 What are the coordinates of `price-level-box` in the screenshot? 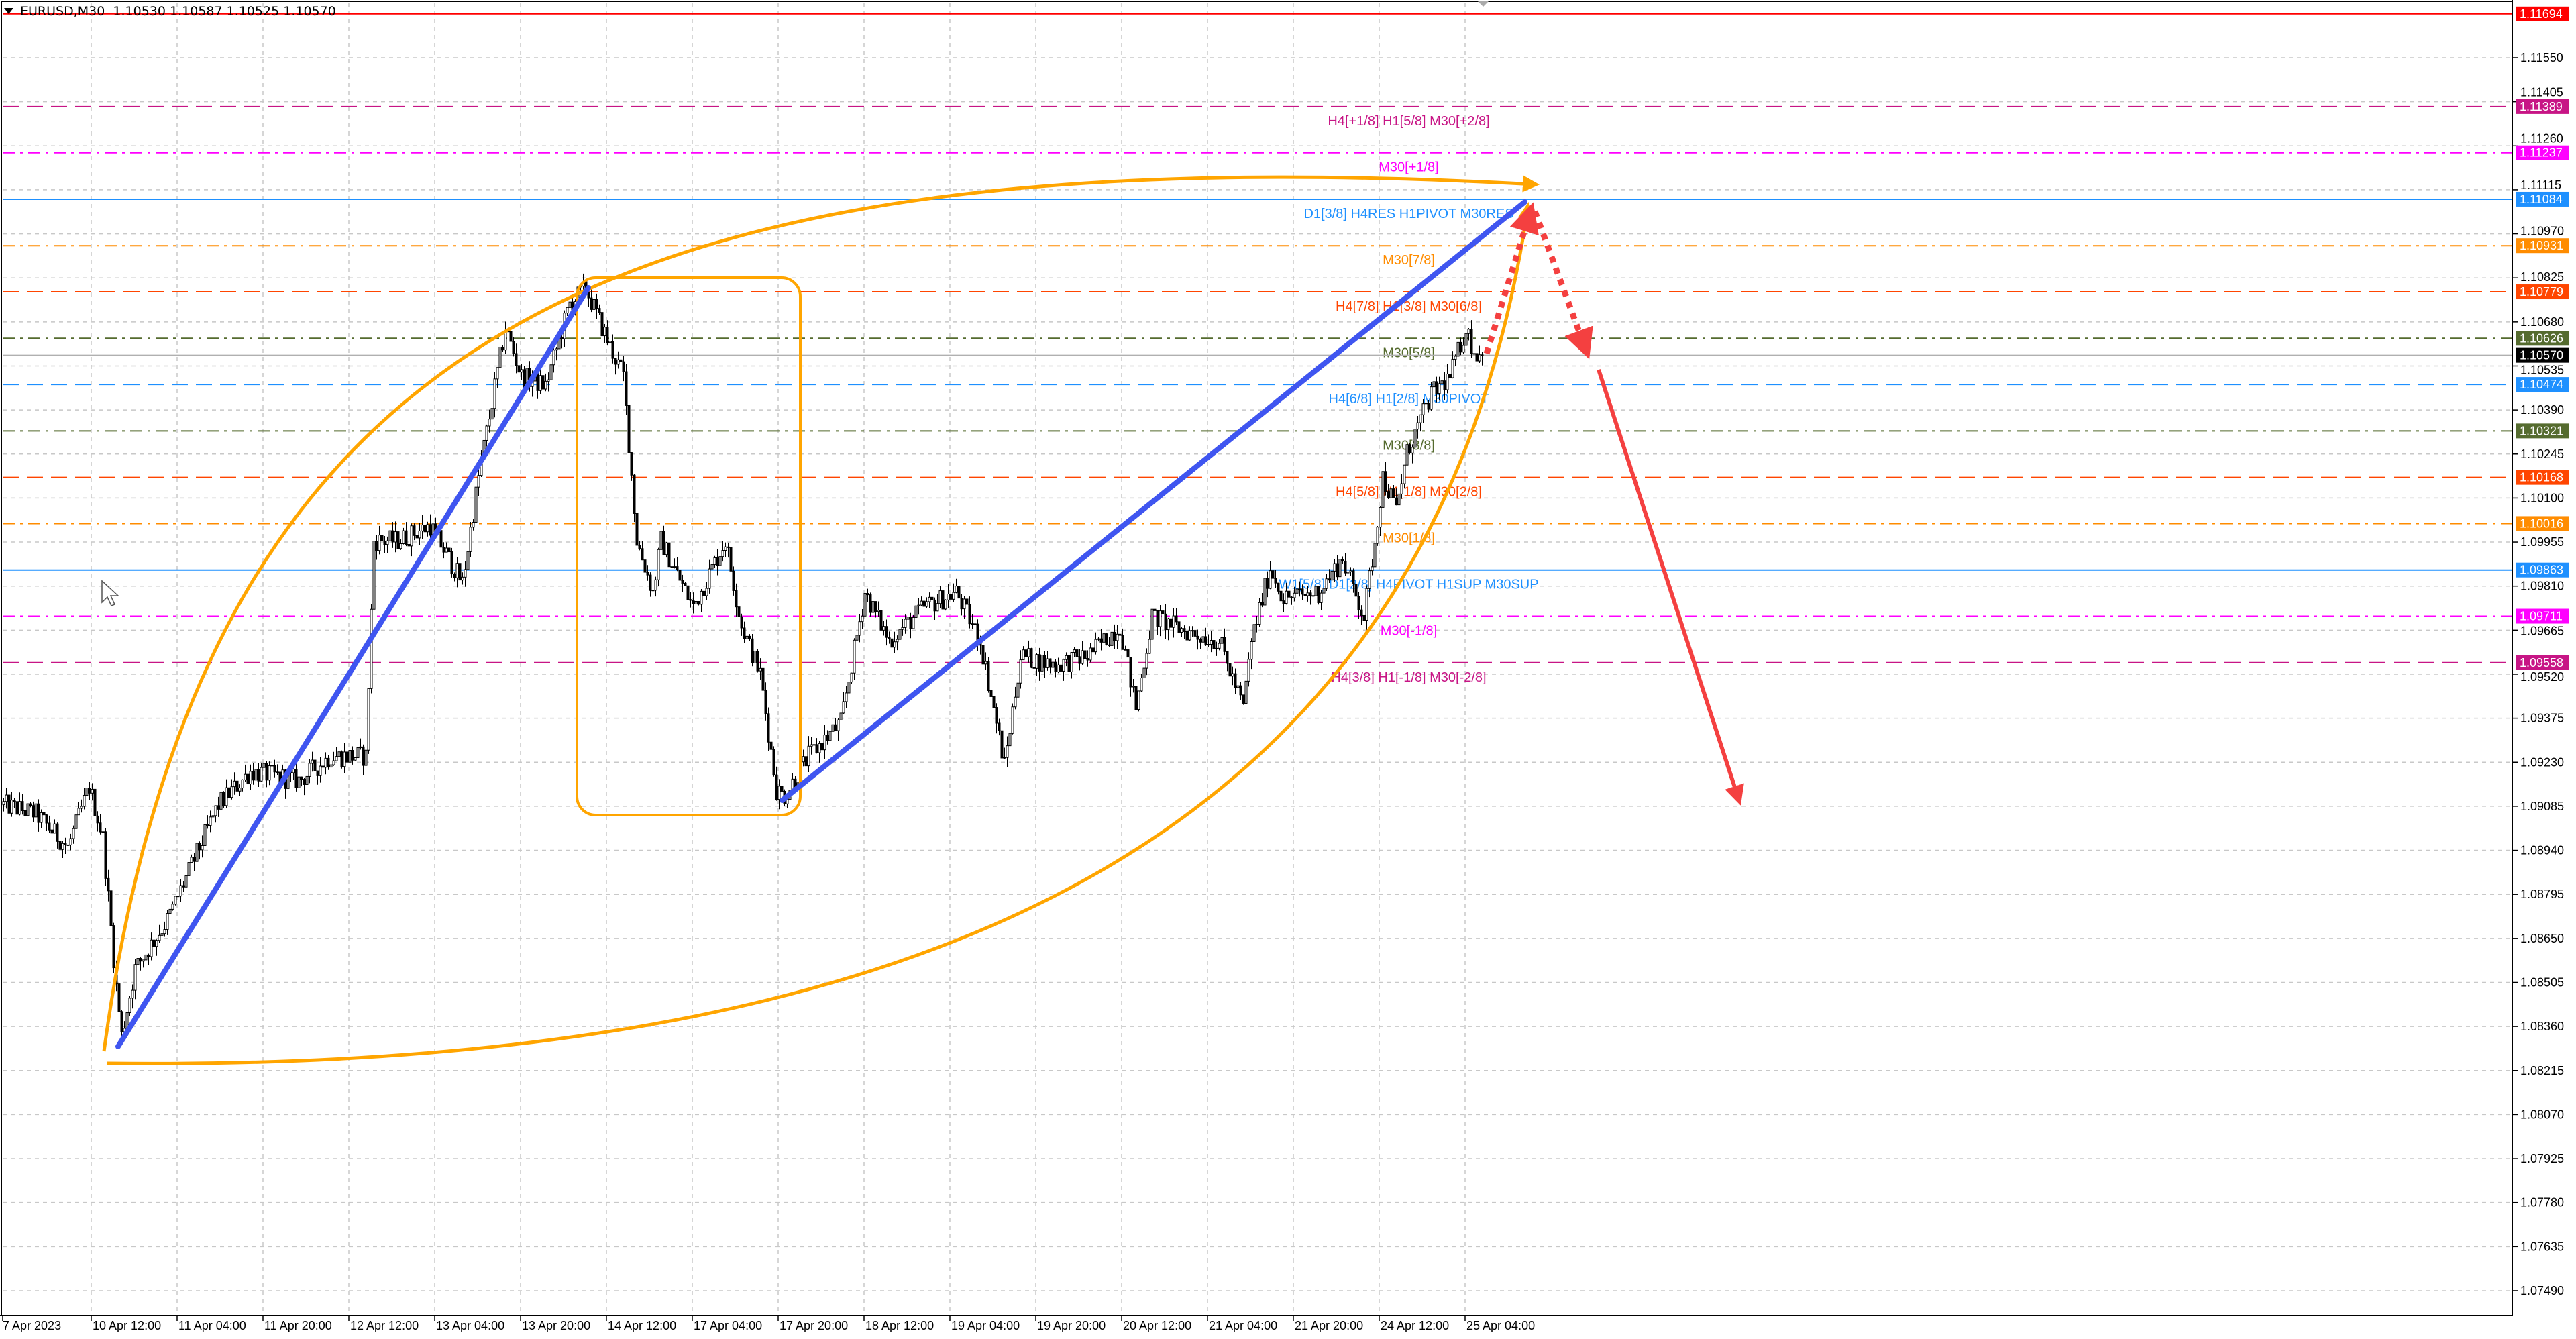 It's located at (2542, 199).